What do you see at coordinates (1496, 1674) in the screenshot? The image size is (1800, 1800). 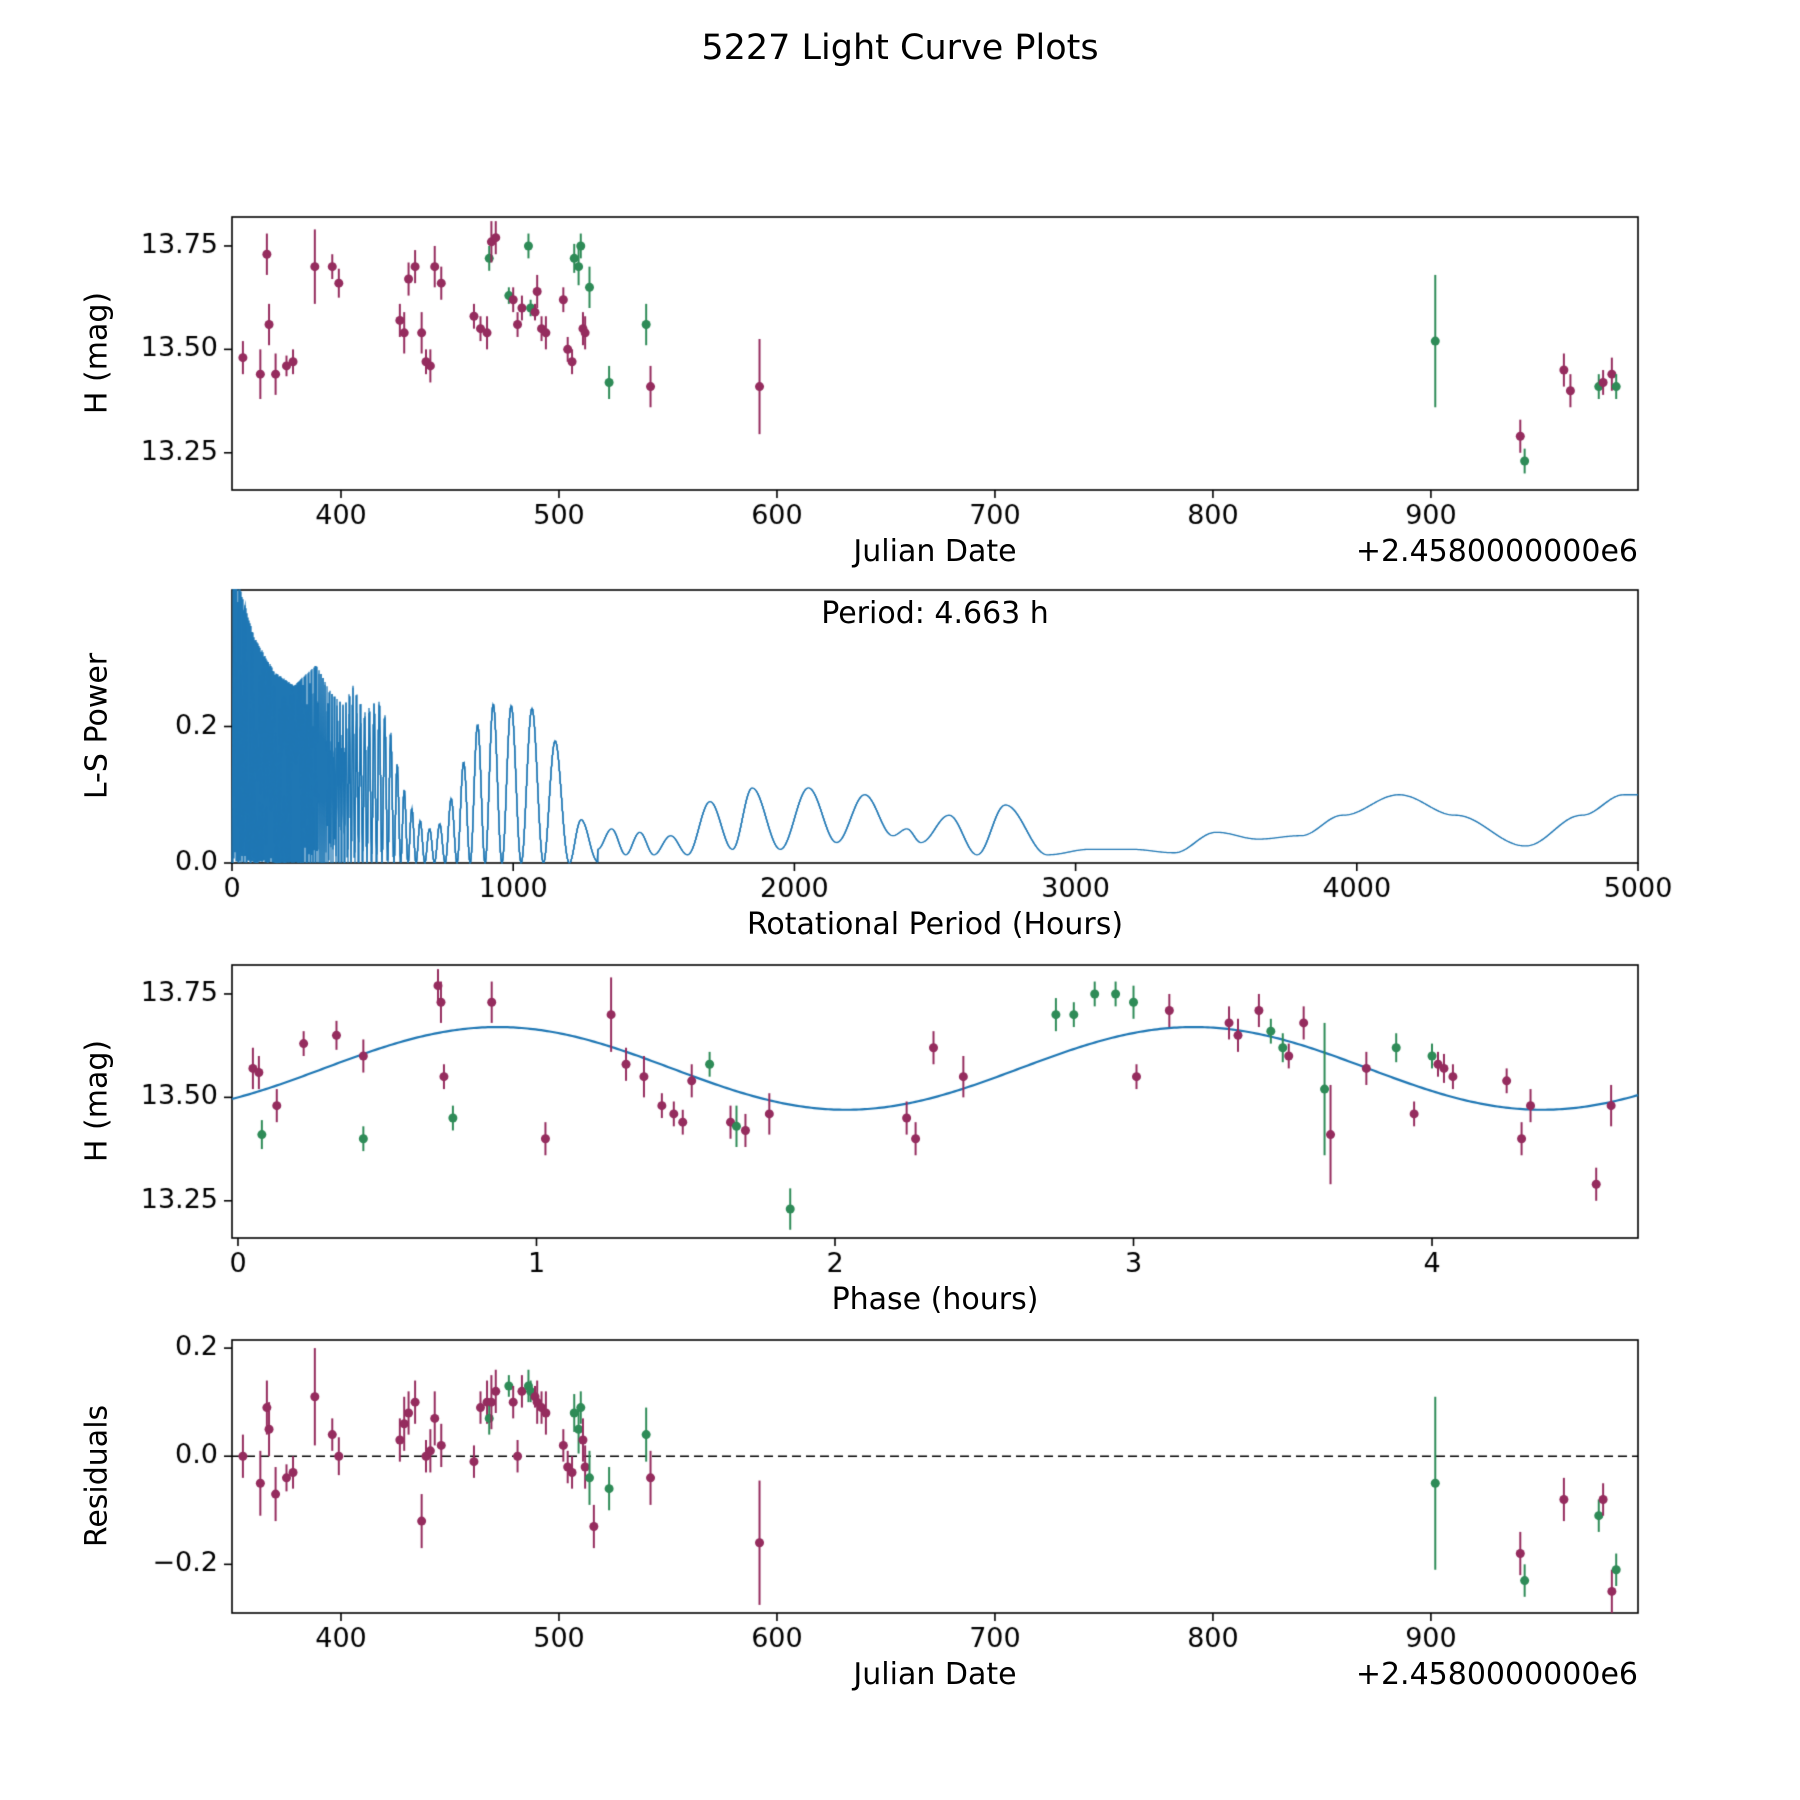 I see `x-offset-residuals: +2.4580000000e6` at bounding box center [1496, 1674].